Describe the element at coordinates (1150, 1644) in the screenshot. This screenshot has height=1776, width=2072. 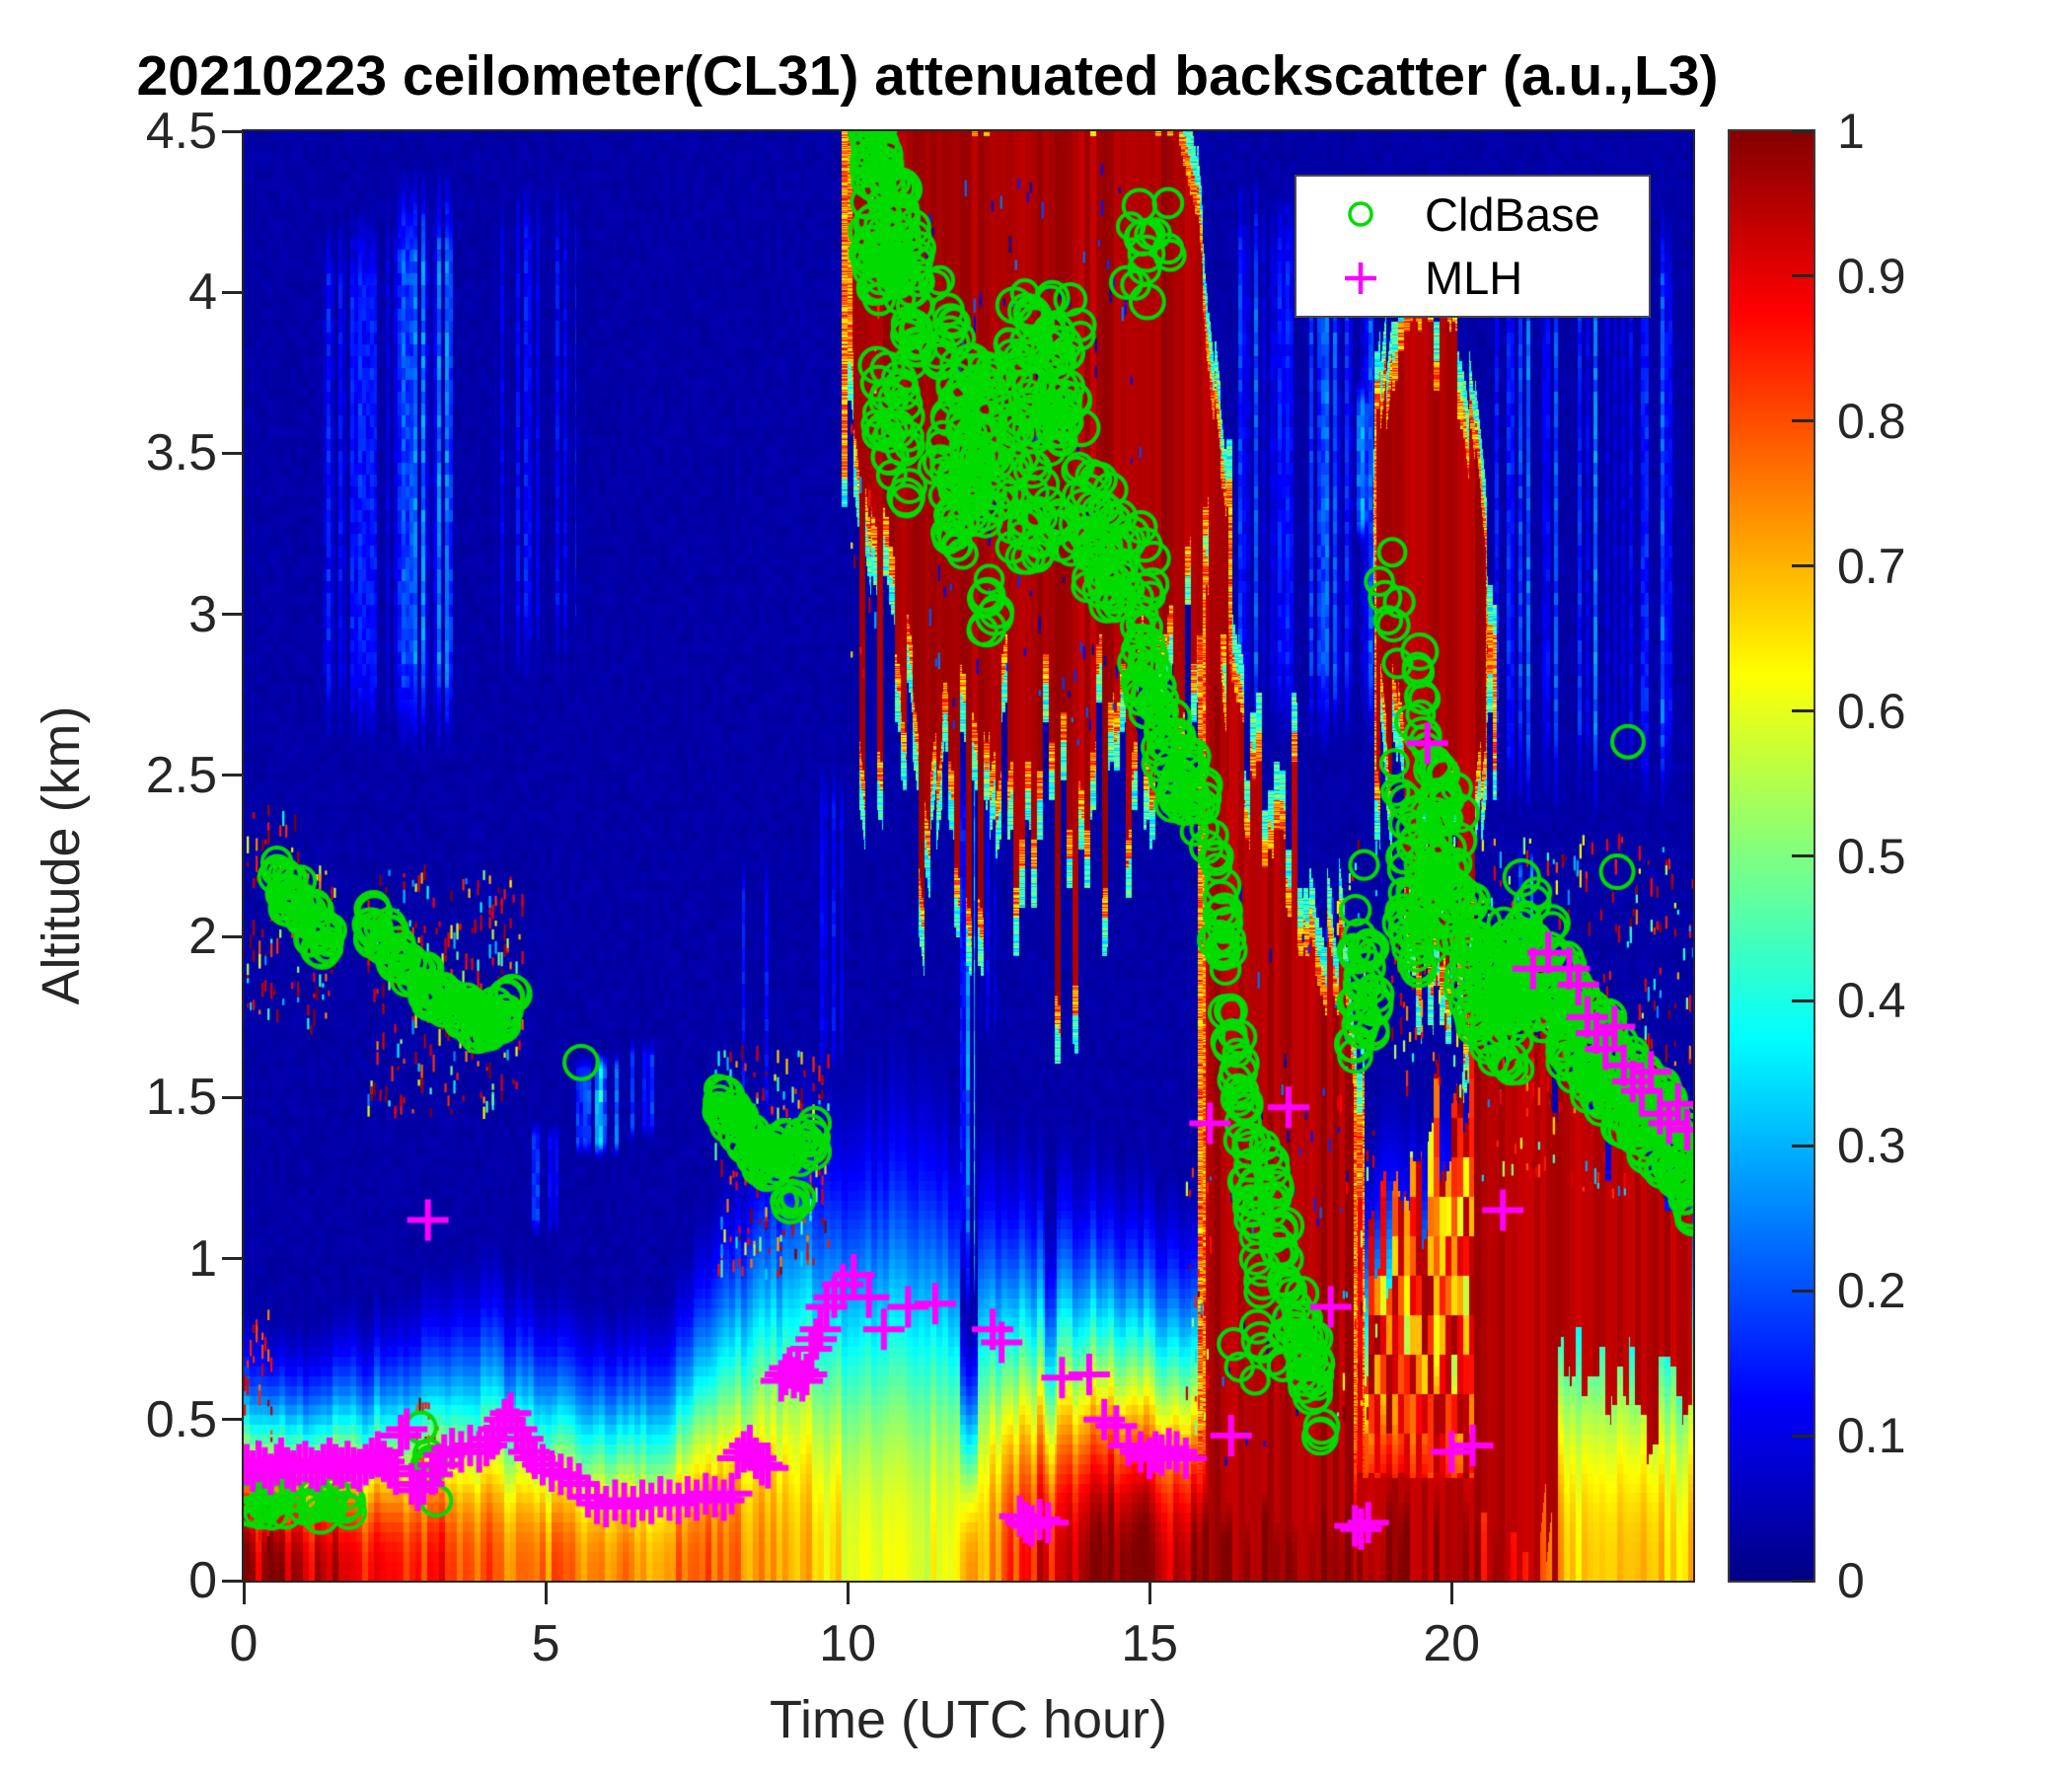
I see `x-tick-label: 15` at that location.